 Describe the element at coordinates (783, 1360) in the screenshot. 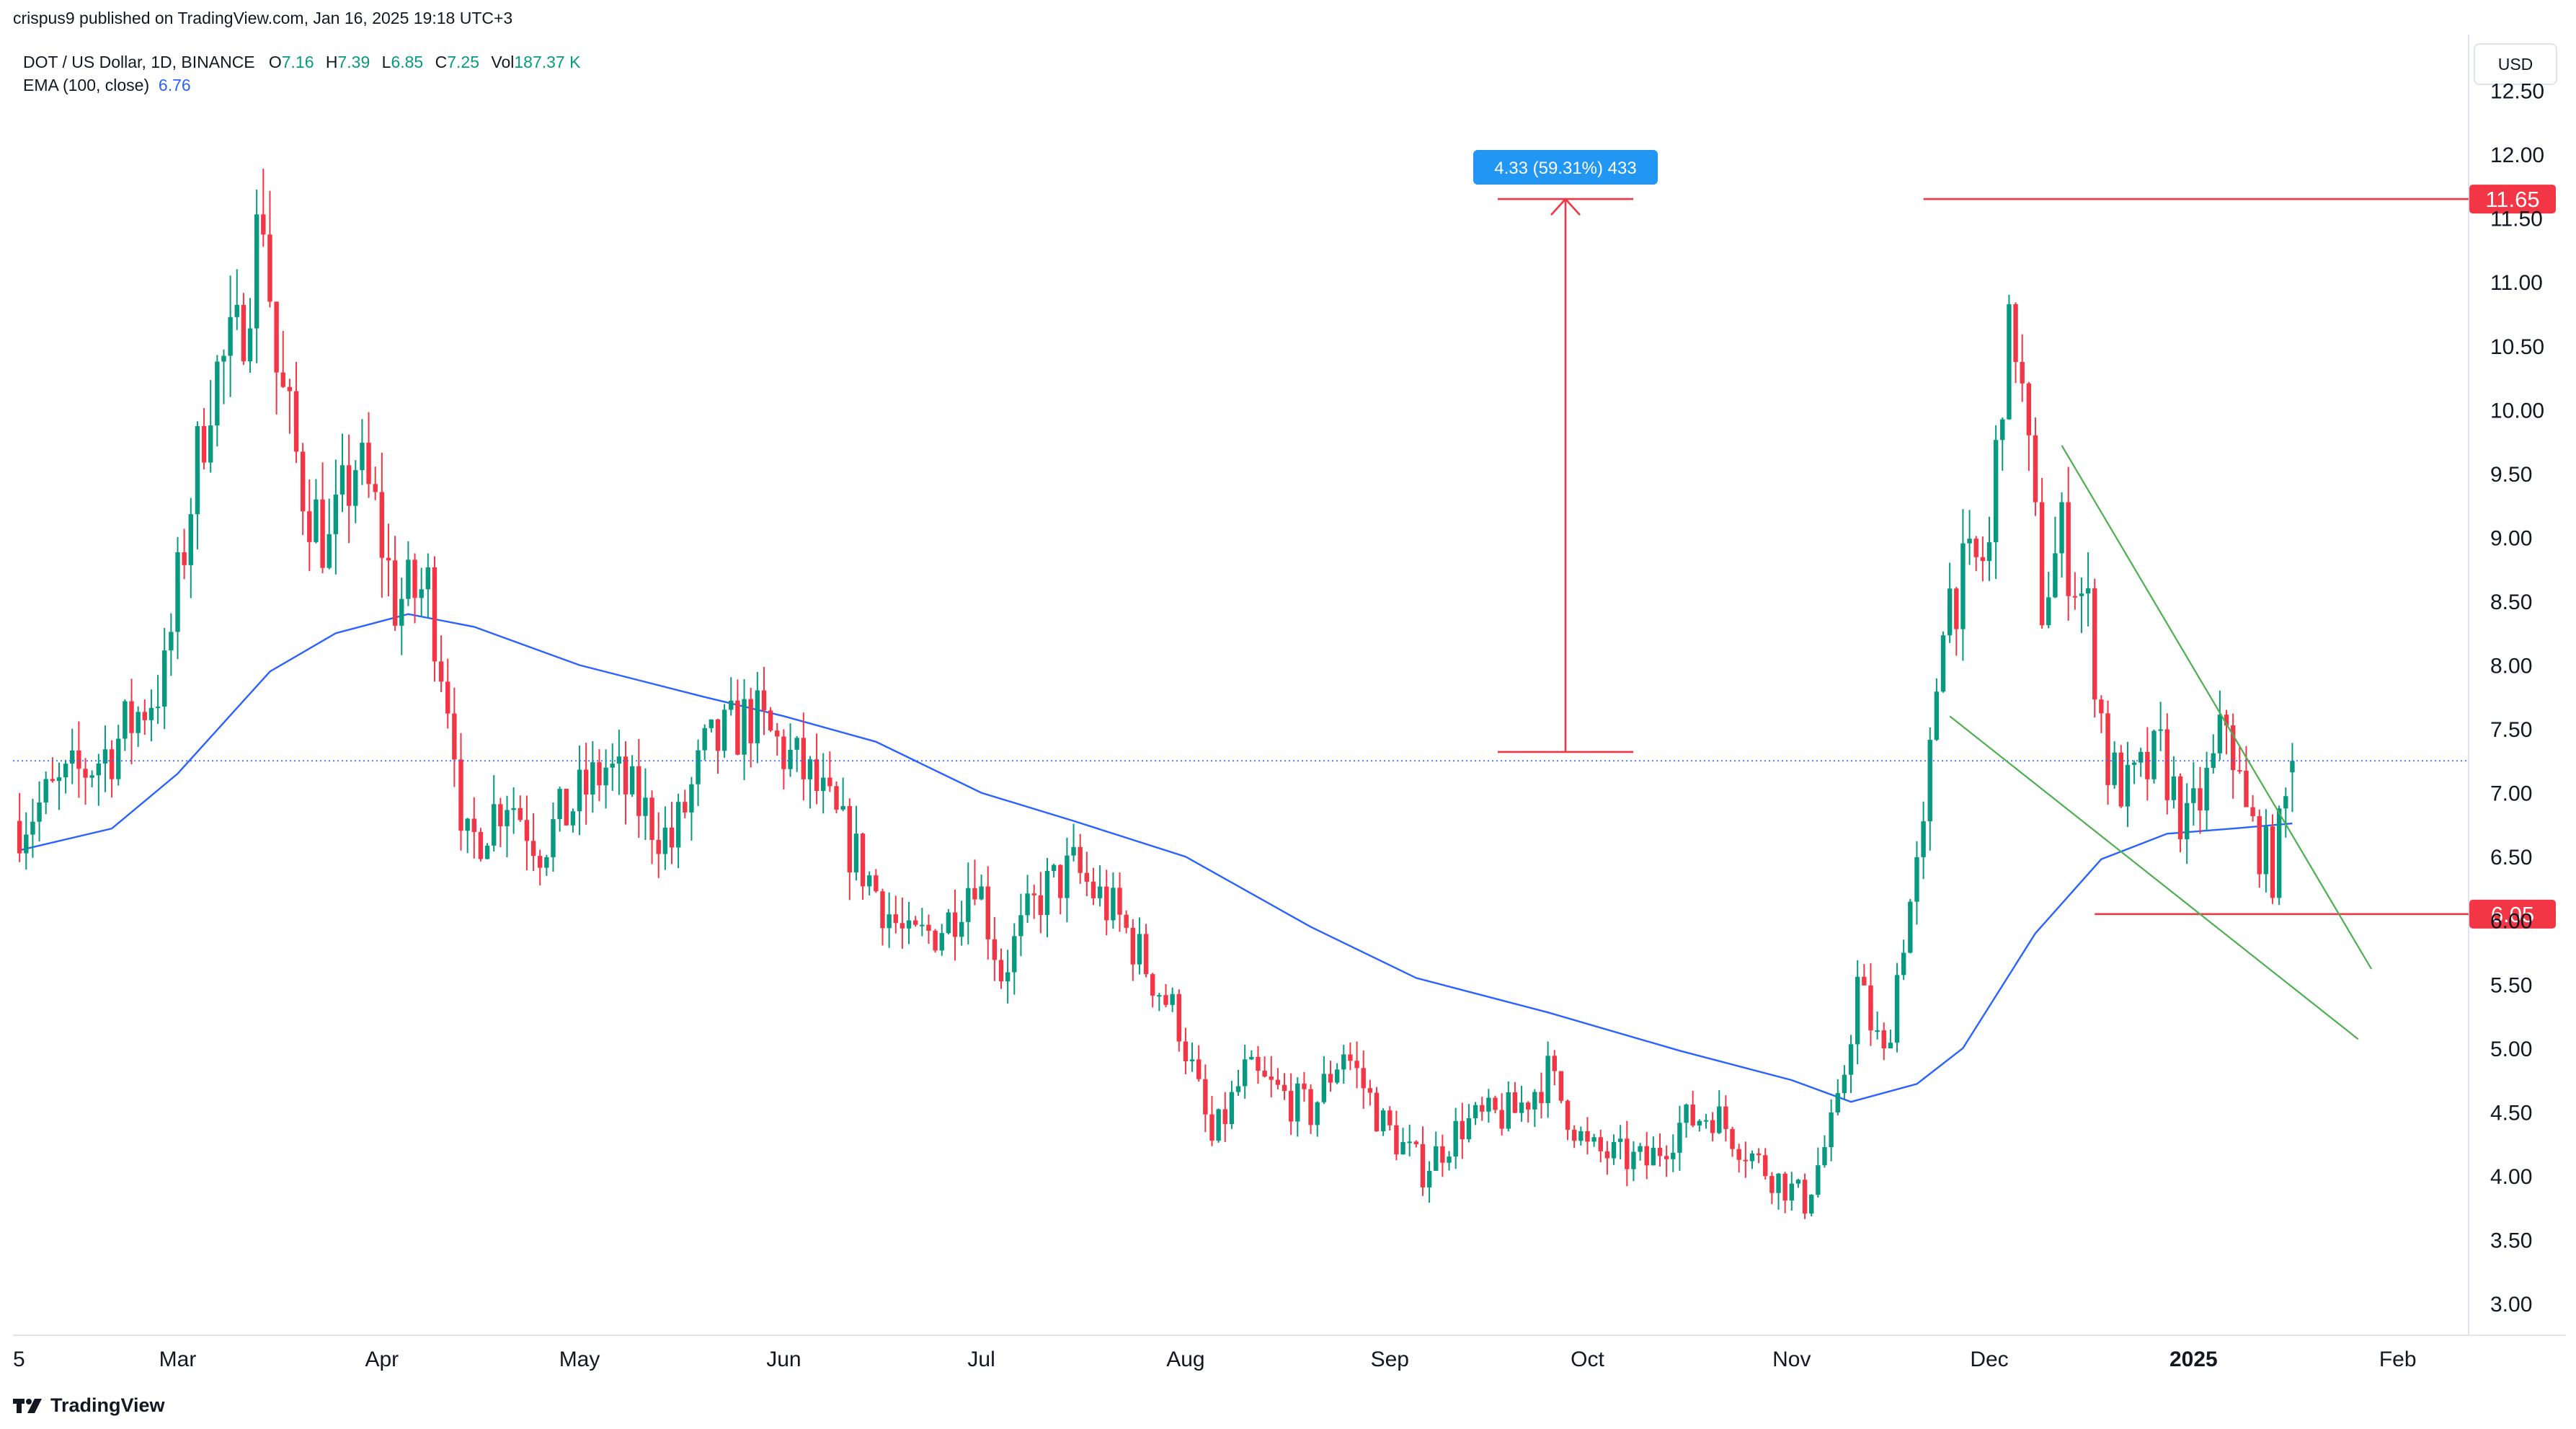

I see `time-axis-label: Jun` at that location.